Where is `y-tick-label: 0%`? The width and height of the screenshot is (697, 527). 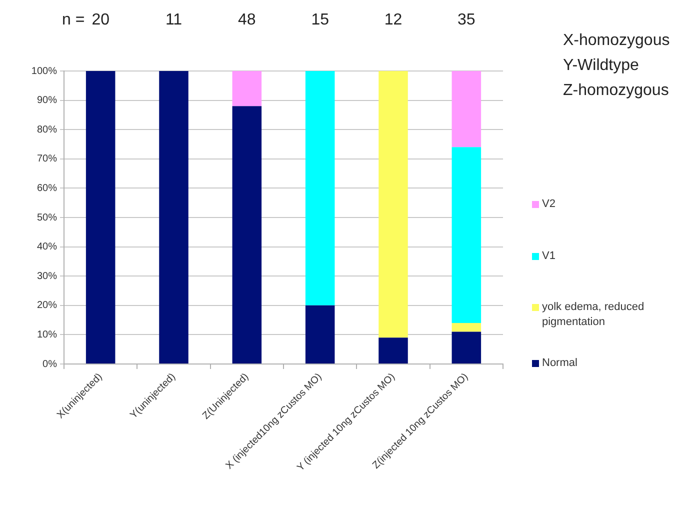 y-tick-label: 0% is located at coordinates (50, 364).